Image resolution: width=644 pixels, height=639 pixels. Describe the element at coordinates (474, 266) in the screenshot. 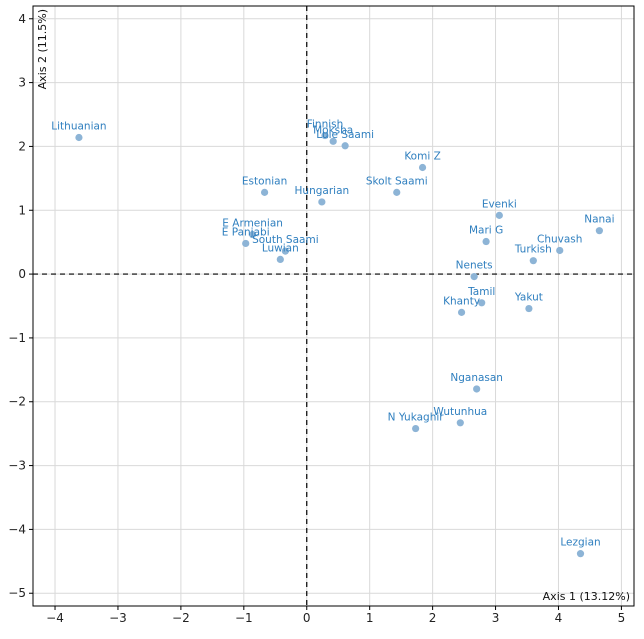

I see `data-point-label: Nenets` at that location.